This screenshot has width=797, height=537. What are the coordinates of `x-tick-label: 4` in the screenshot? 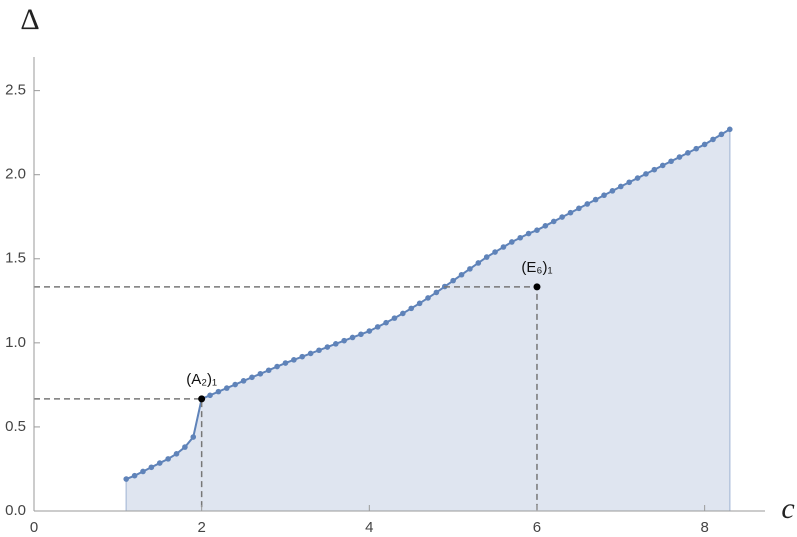 It's located at (369, 527).